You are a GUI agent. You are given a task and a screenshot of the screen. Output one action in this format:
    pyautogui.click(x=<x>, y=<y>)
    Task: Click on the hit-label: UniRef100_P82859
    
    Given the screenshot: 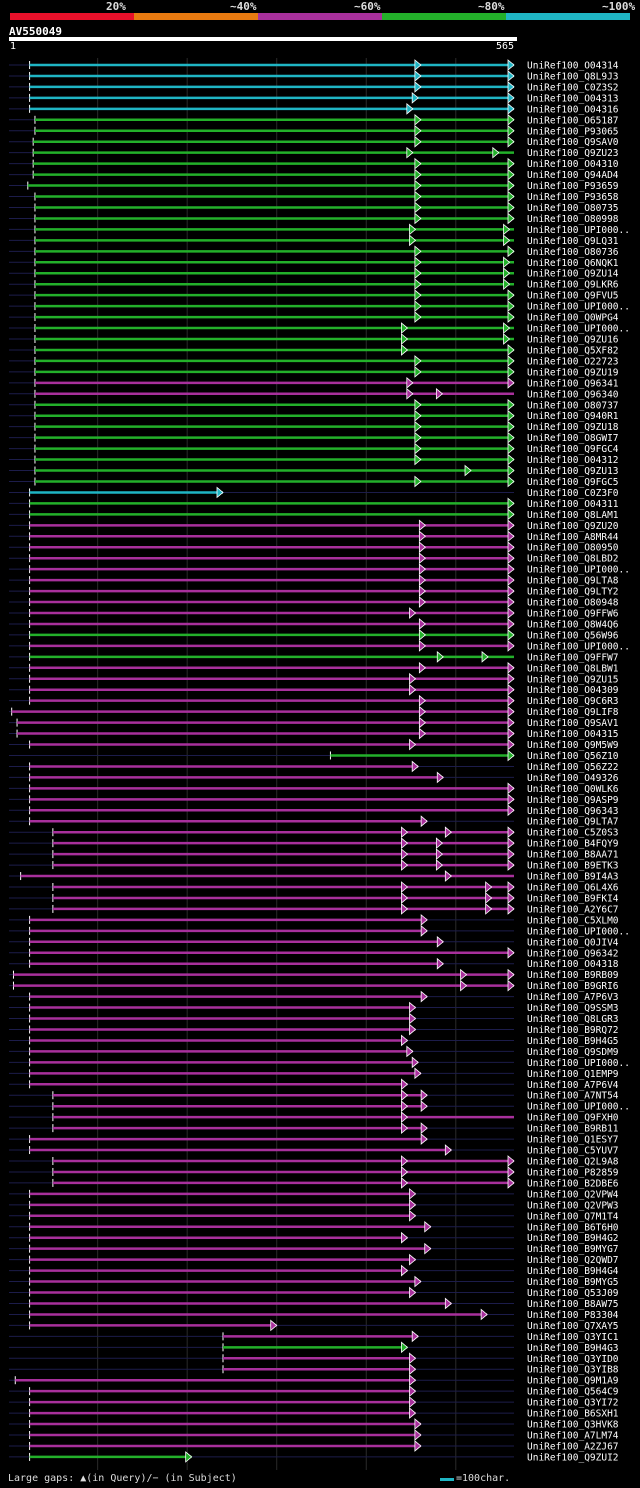 What is the action you would take?
    pyautogui.click(x=573, y=1172)
    